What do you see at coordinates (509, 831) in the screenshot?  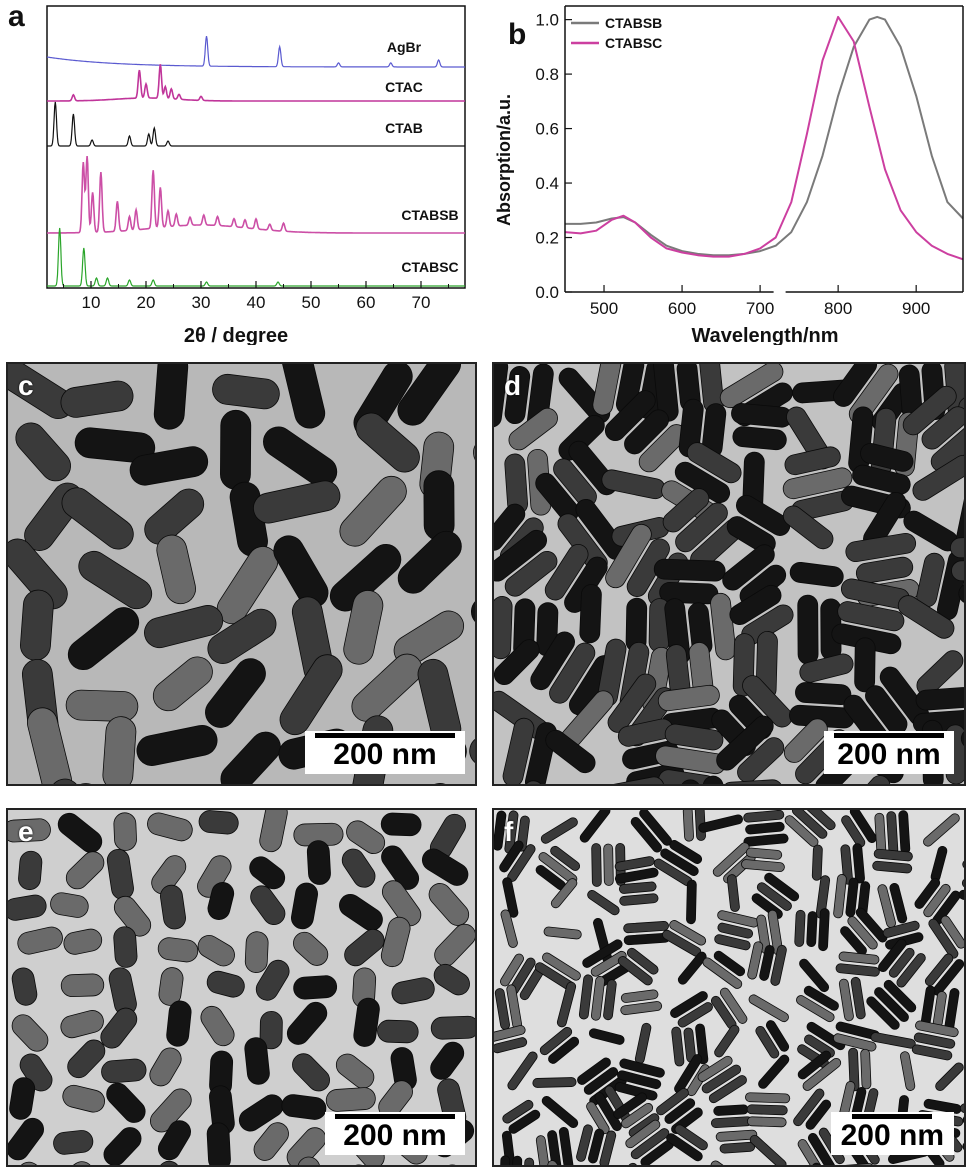 I see `panel-label-f: f` at bounding box center [509, 831].